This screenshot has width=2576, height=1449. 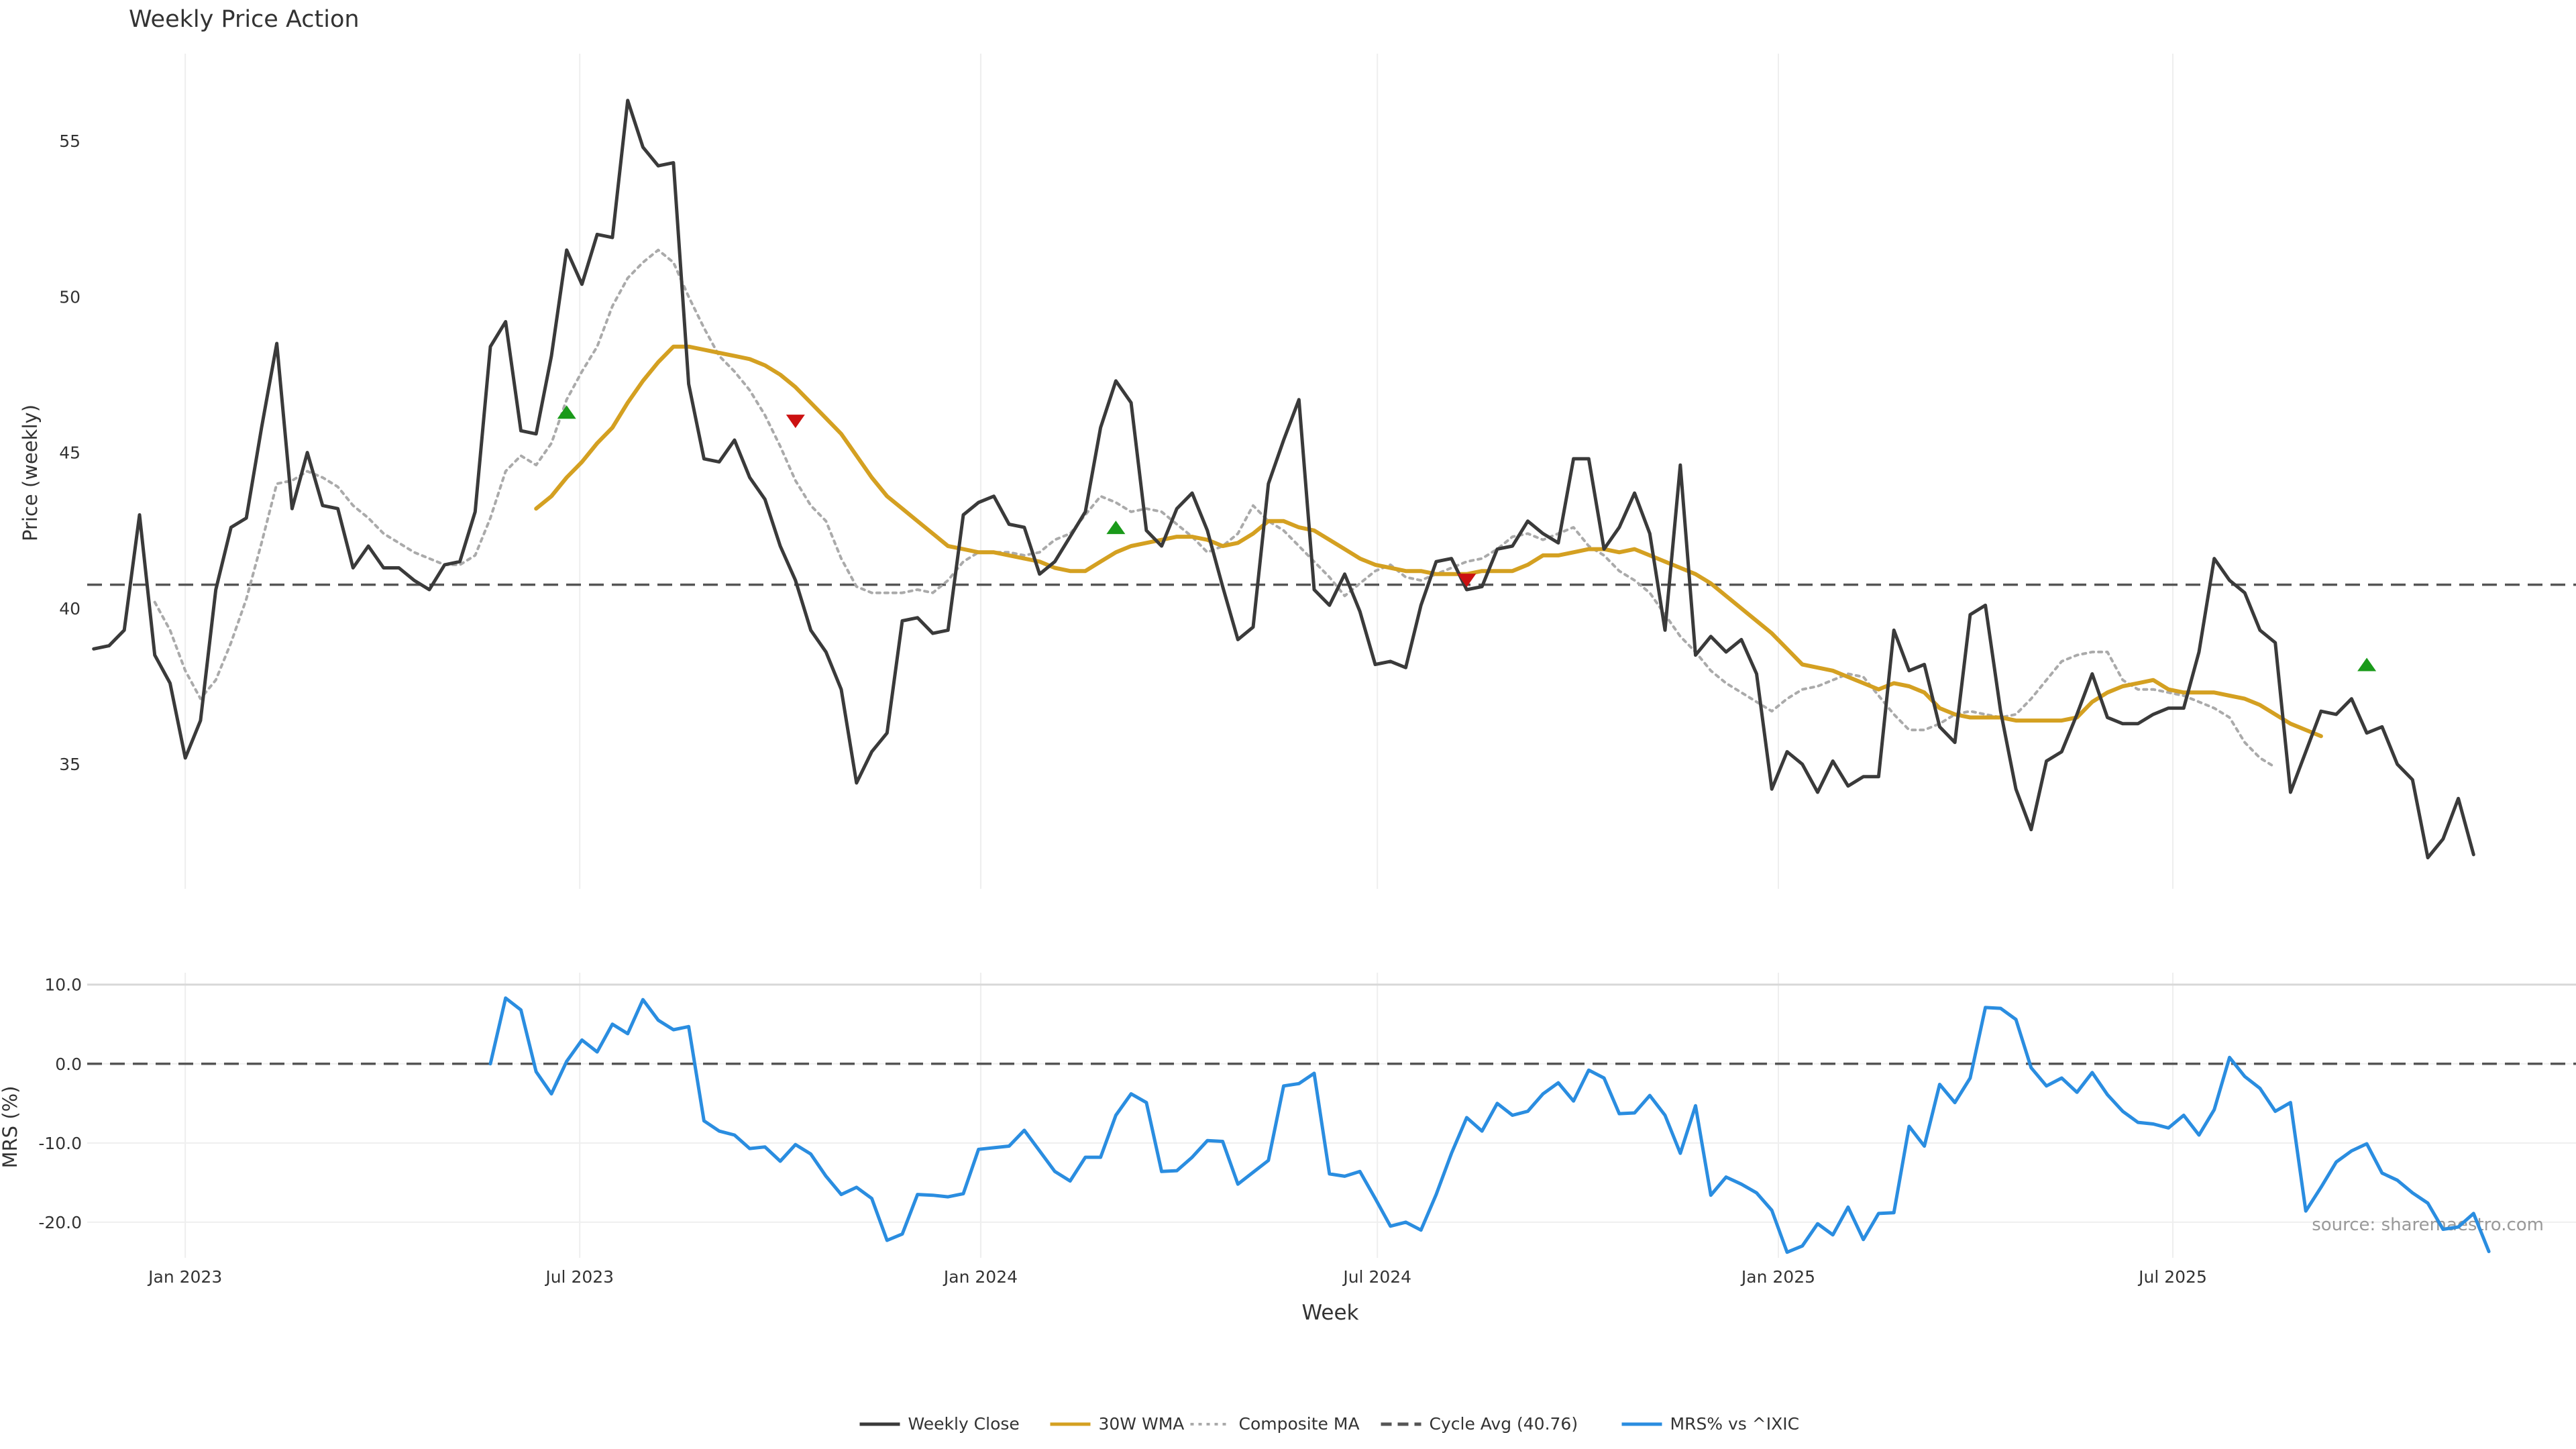 I want to click on x-tick-label: Jul 2023, so click(x=579, y=1277).